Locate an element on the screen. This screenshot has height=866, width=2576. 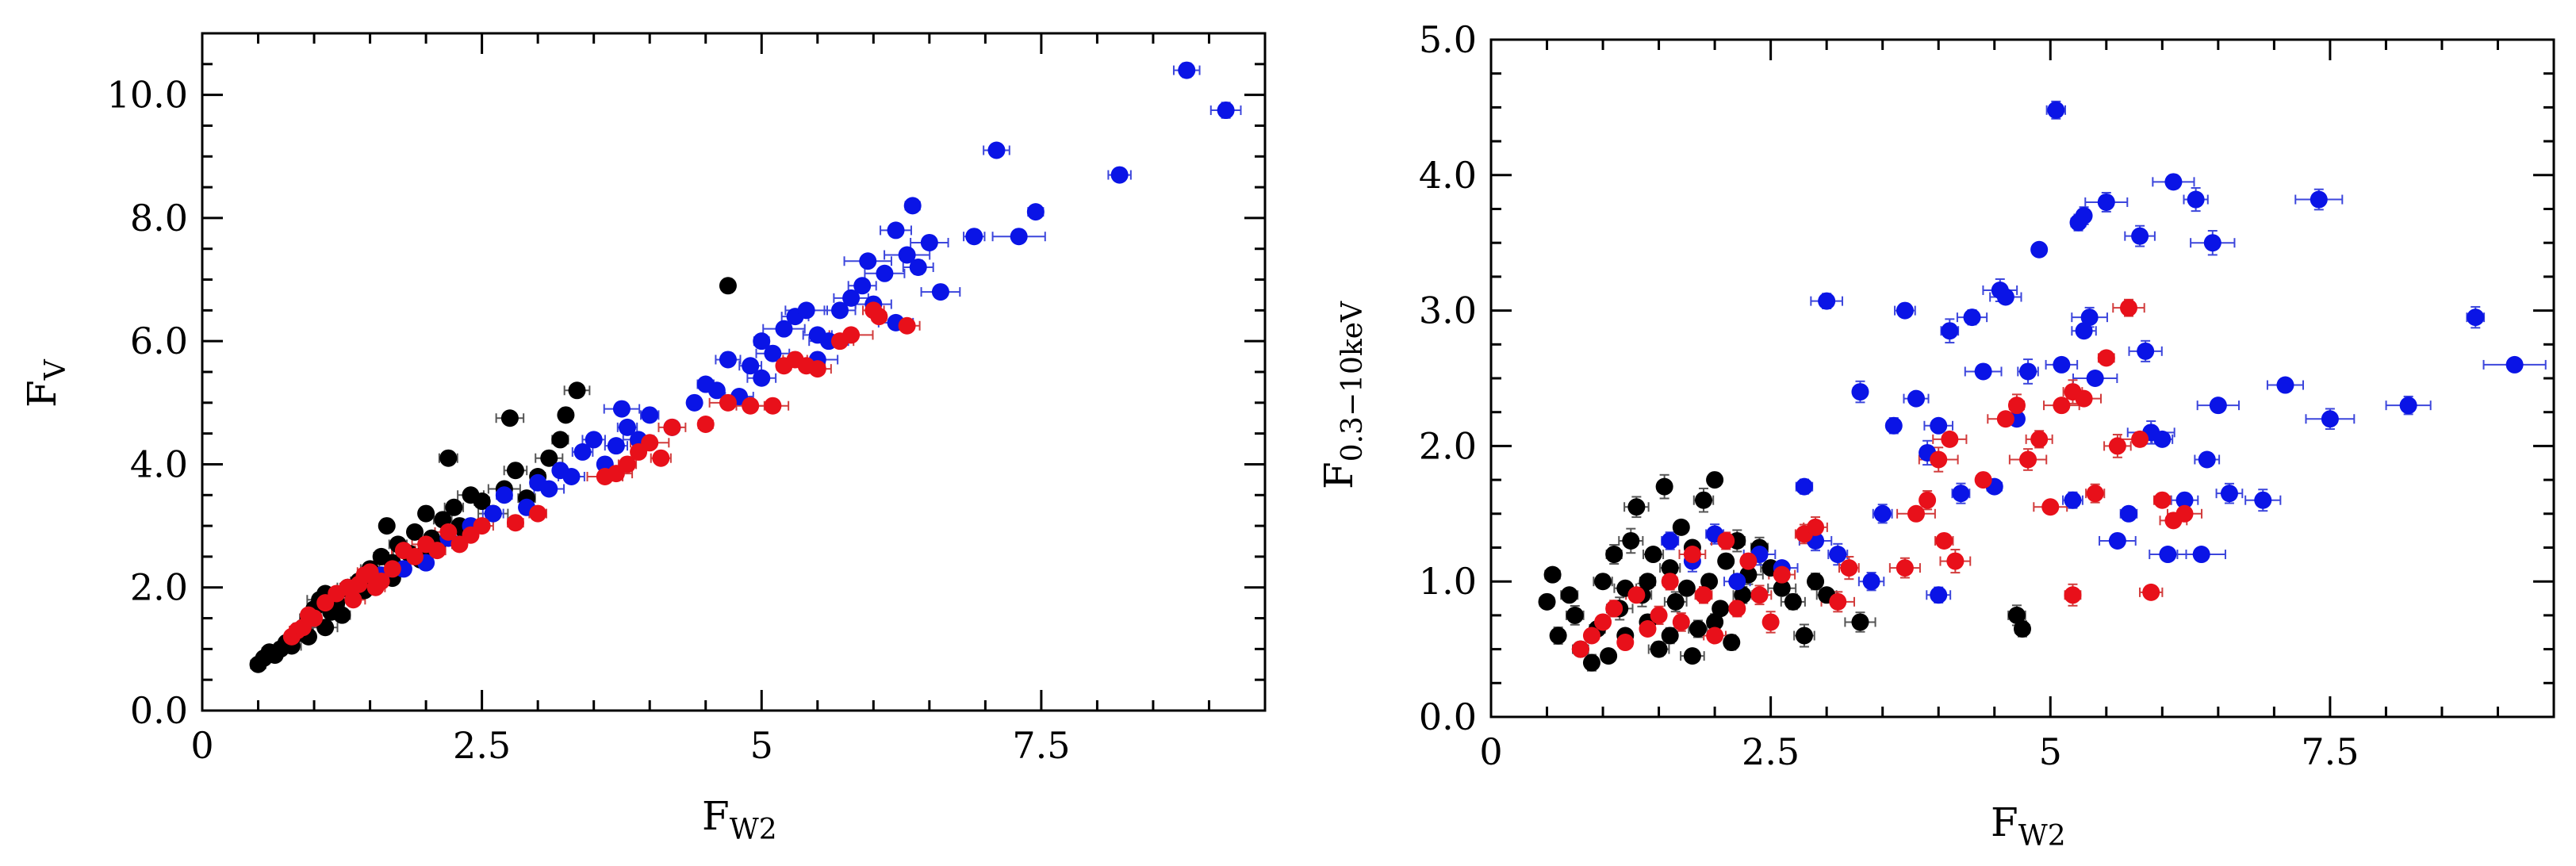
left-x-axis-label: FW2 is located at coordinates (739, 819).